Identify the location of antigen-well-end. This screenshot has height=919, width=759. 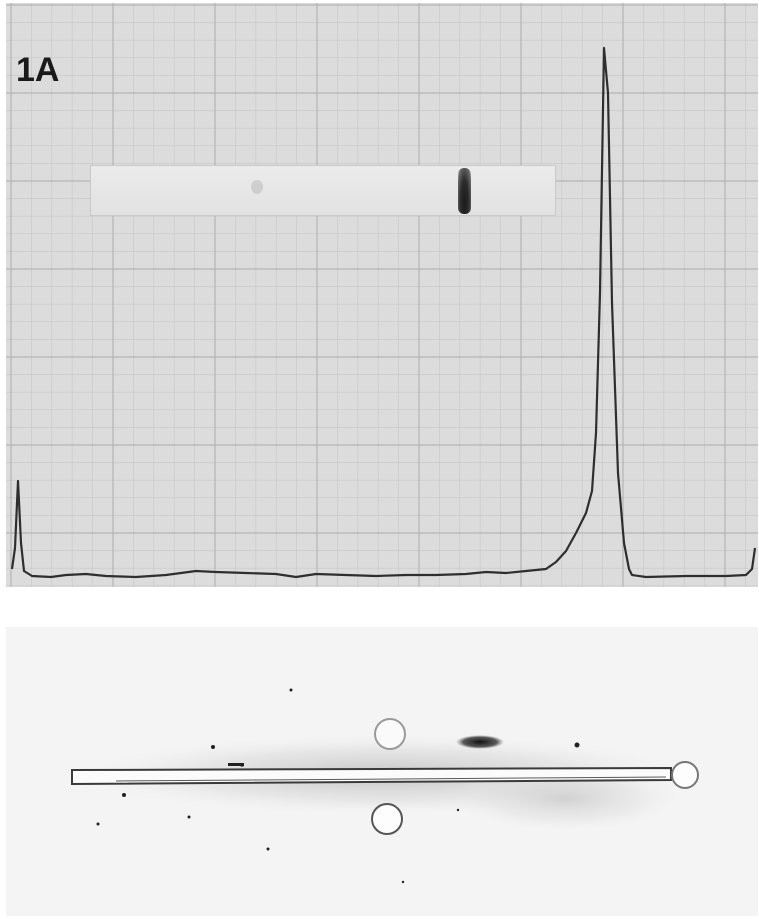
(685, 775).